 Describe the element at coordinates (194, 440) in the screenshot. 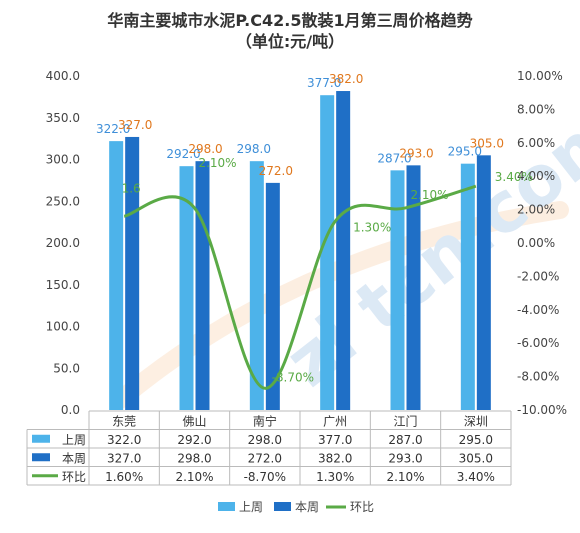

I see `table-cell: 292.0` at that location.